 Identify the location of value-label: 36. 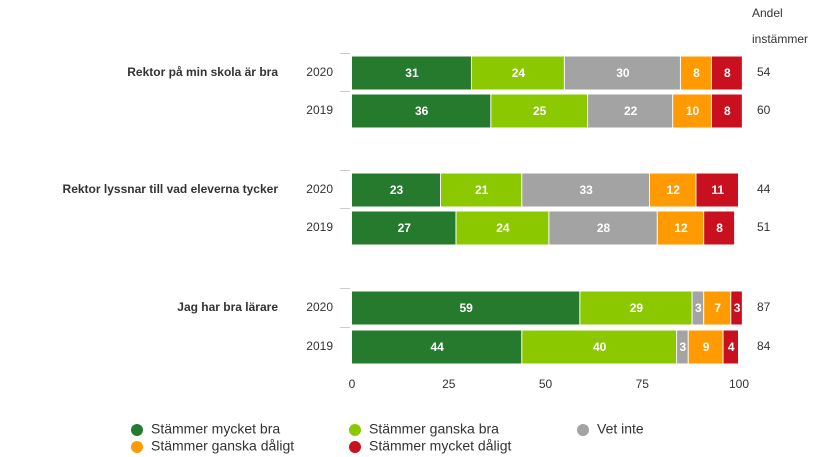
(422, 111).